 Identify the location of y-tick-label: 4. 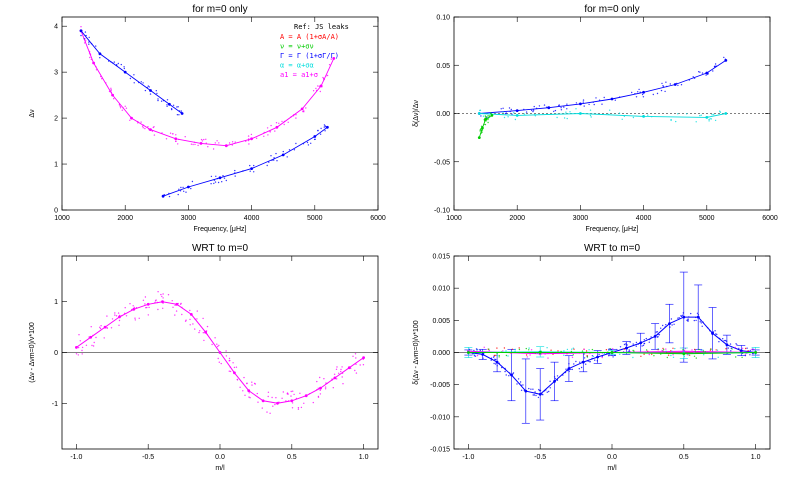
(56, 27).